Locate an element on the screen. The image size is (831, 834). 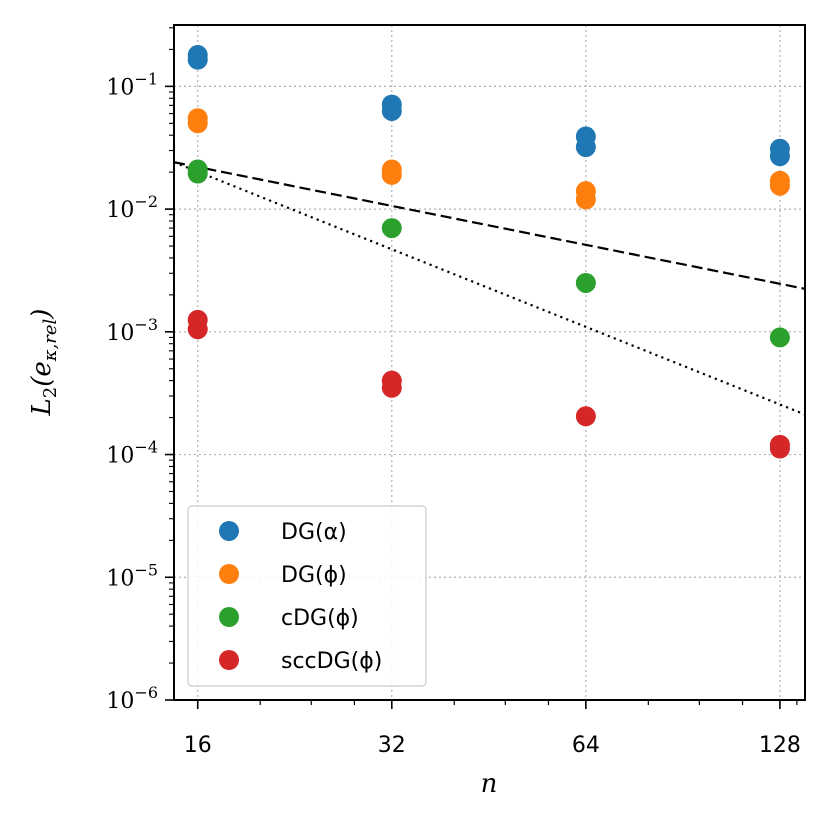
y-tick-label: 10⁻⁵ is located at coordinates (132, 575).